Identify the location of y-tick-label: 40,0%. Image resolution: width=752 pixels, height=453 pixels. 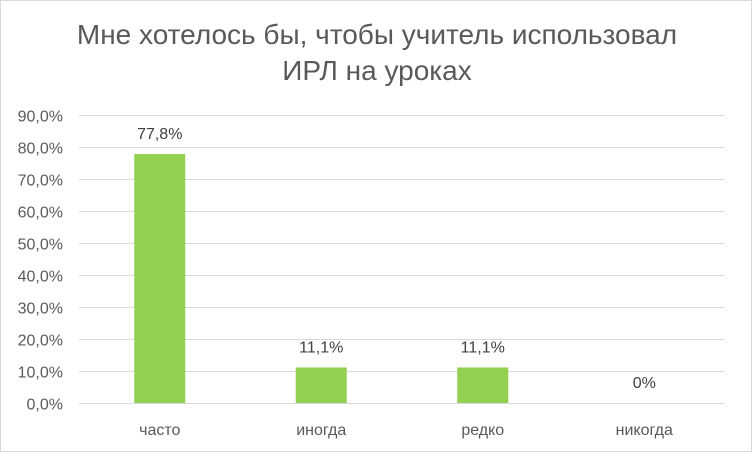
(40, 277).